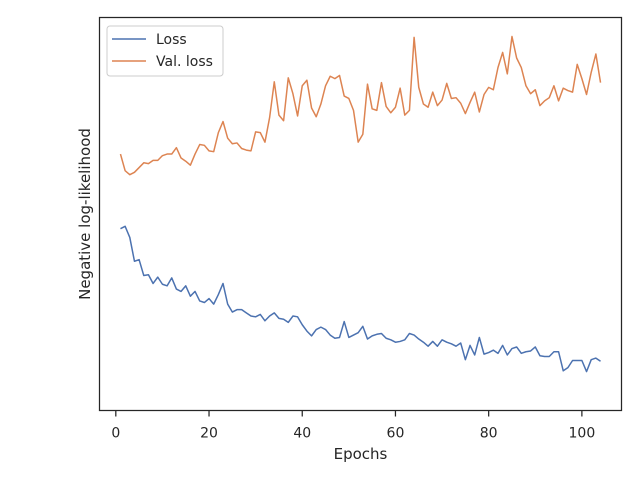 This screenshot has width=640, height=480. What do you see at coordinates (582, 434) in the screenshot?
I see `x-tick-label: 100` at bounding box center [582, 434].